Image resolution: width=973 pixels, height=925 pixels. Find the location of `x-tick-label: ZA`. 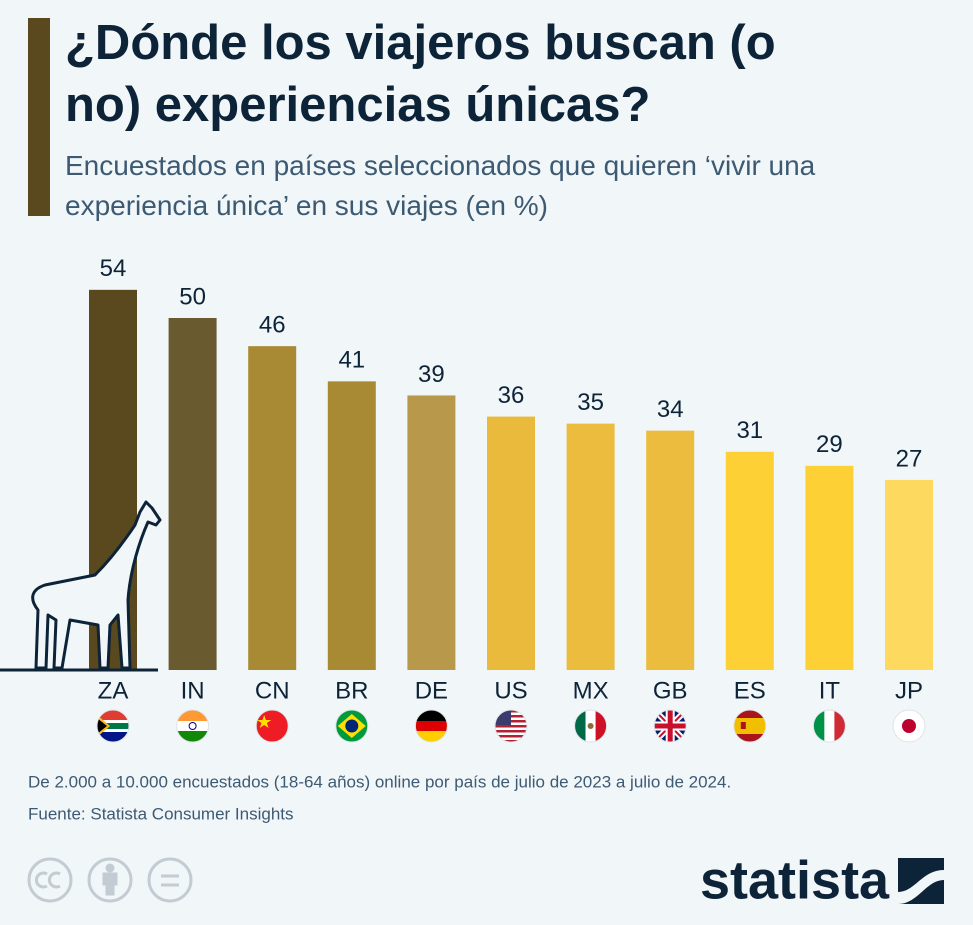

x-tick-label: ZA is located at coordinates (113, 690).